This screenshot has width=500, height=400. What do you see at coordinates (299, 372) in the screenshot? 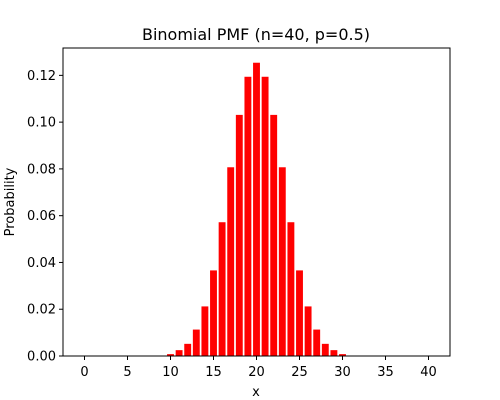
I see `x-tick-label: 25` at bounding box center [299, 372].